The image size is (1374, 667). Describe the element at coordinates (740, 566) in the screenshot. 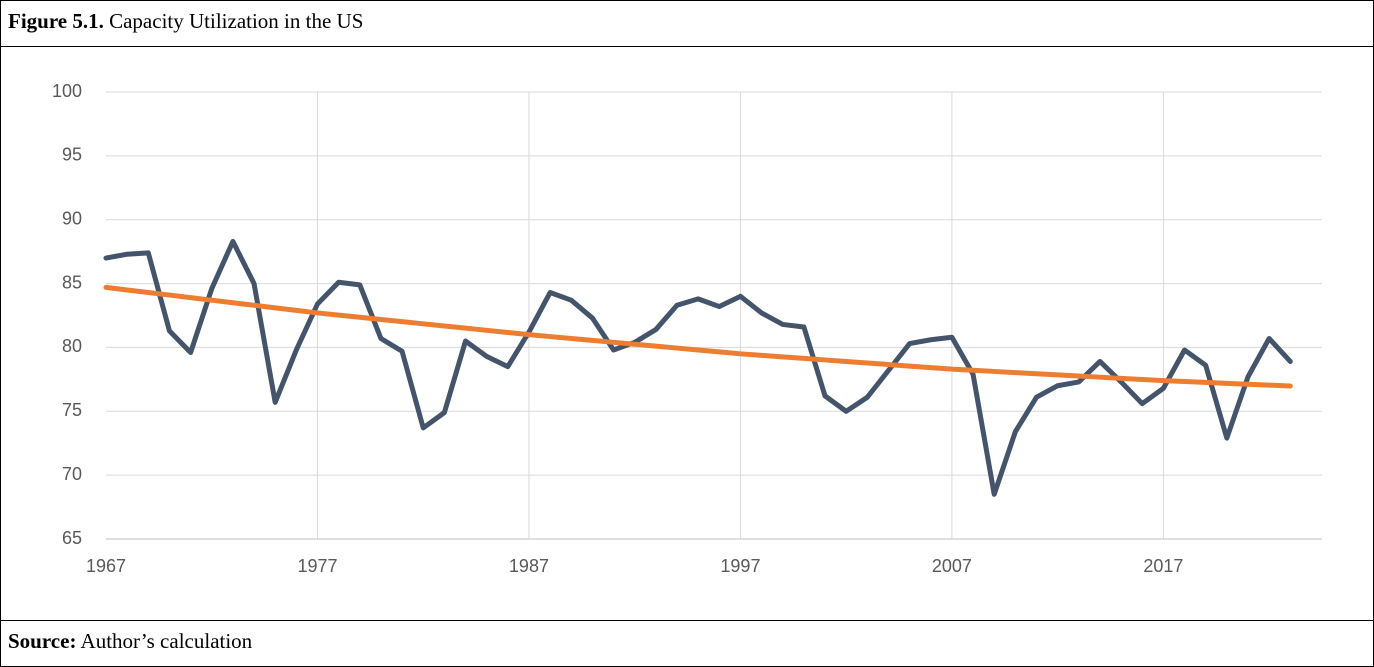

I see `x-tick-label: 1997` at that location.